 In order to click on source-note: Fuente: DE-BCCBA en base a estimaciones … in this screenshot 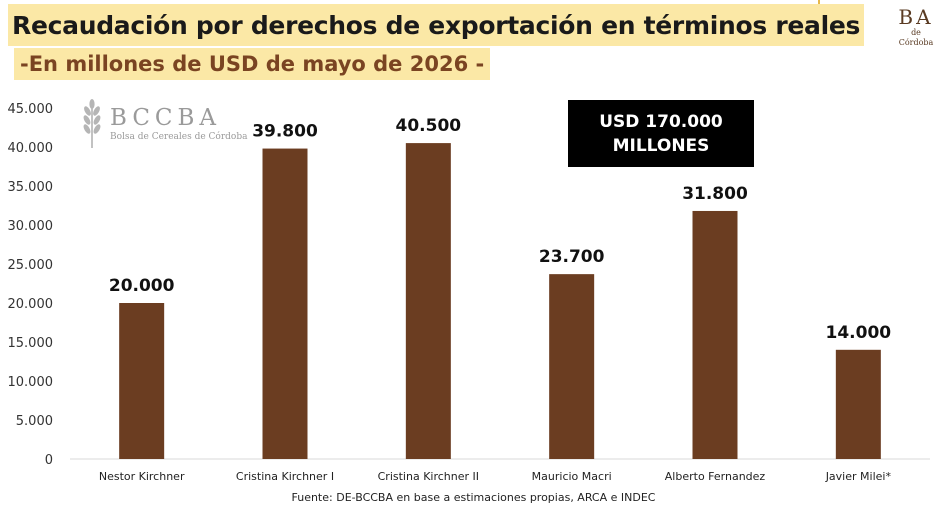, I will do `click(473, 497)`.